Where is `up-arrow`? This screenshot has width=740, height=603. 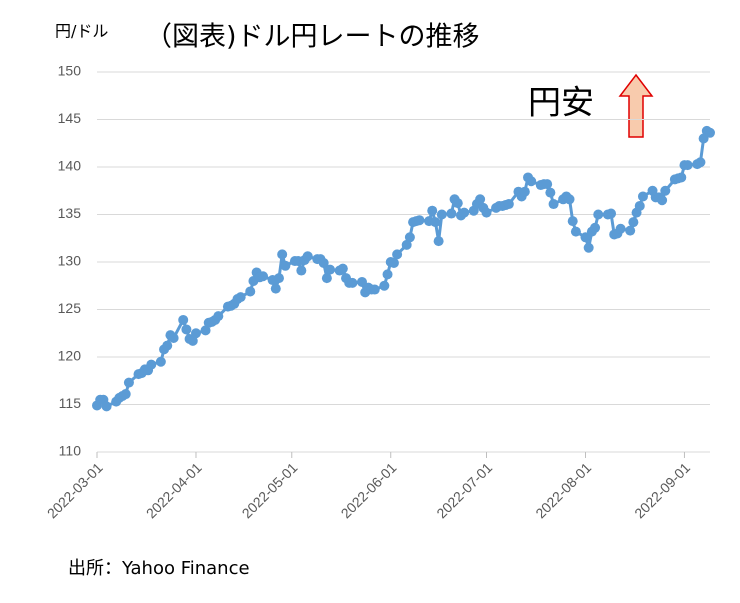 up-arrow is located at coordinates (636, 105).